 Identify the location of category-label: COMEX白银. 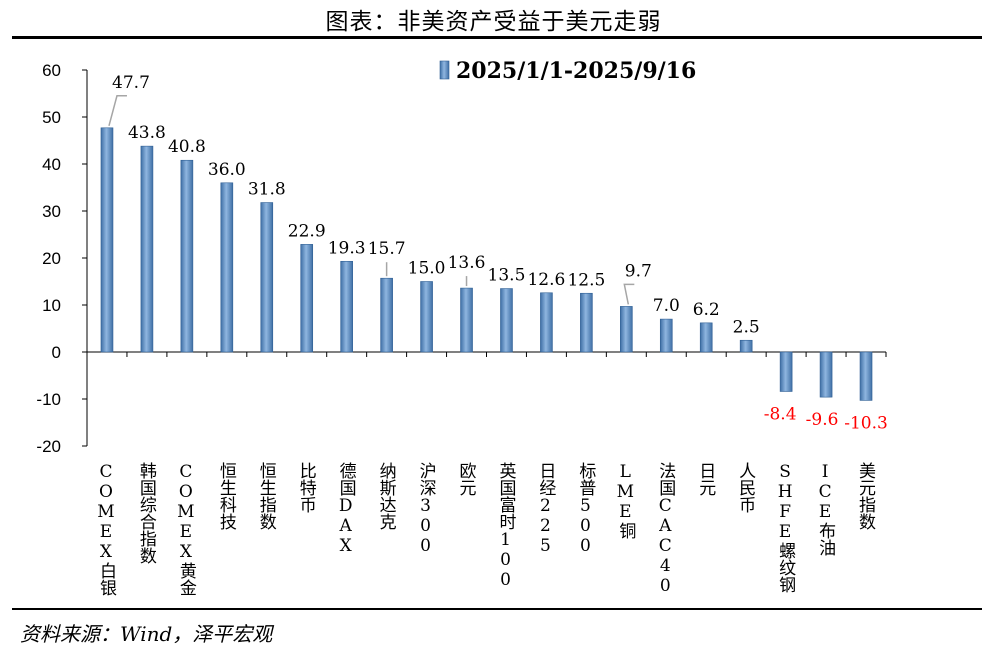
(106, 529).